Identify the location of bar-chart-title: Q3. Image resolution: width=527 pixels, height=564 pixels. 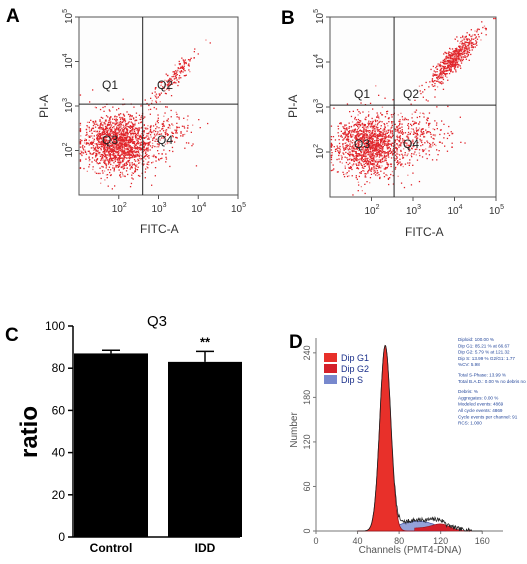
(157, 321).